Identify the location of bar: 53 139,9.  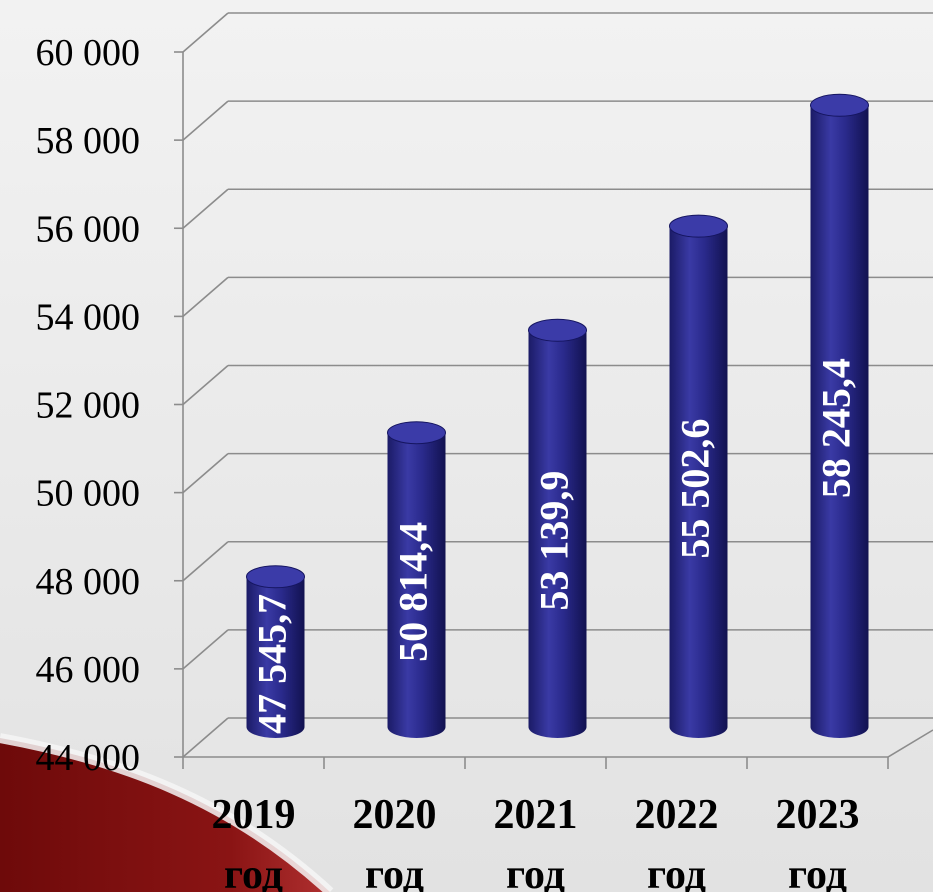
(557, 528).